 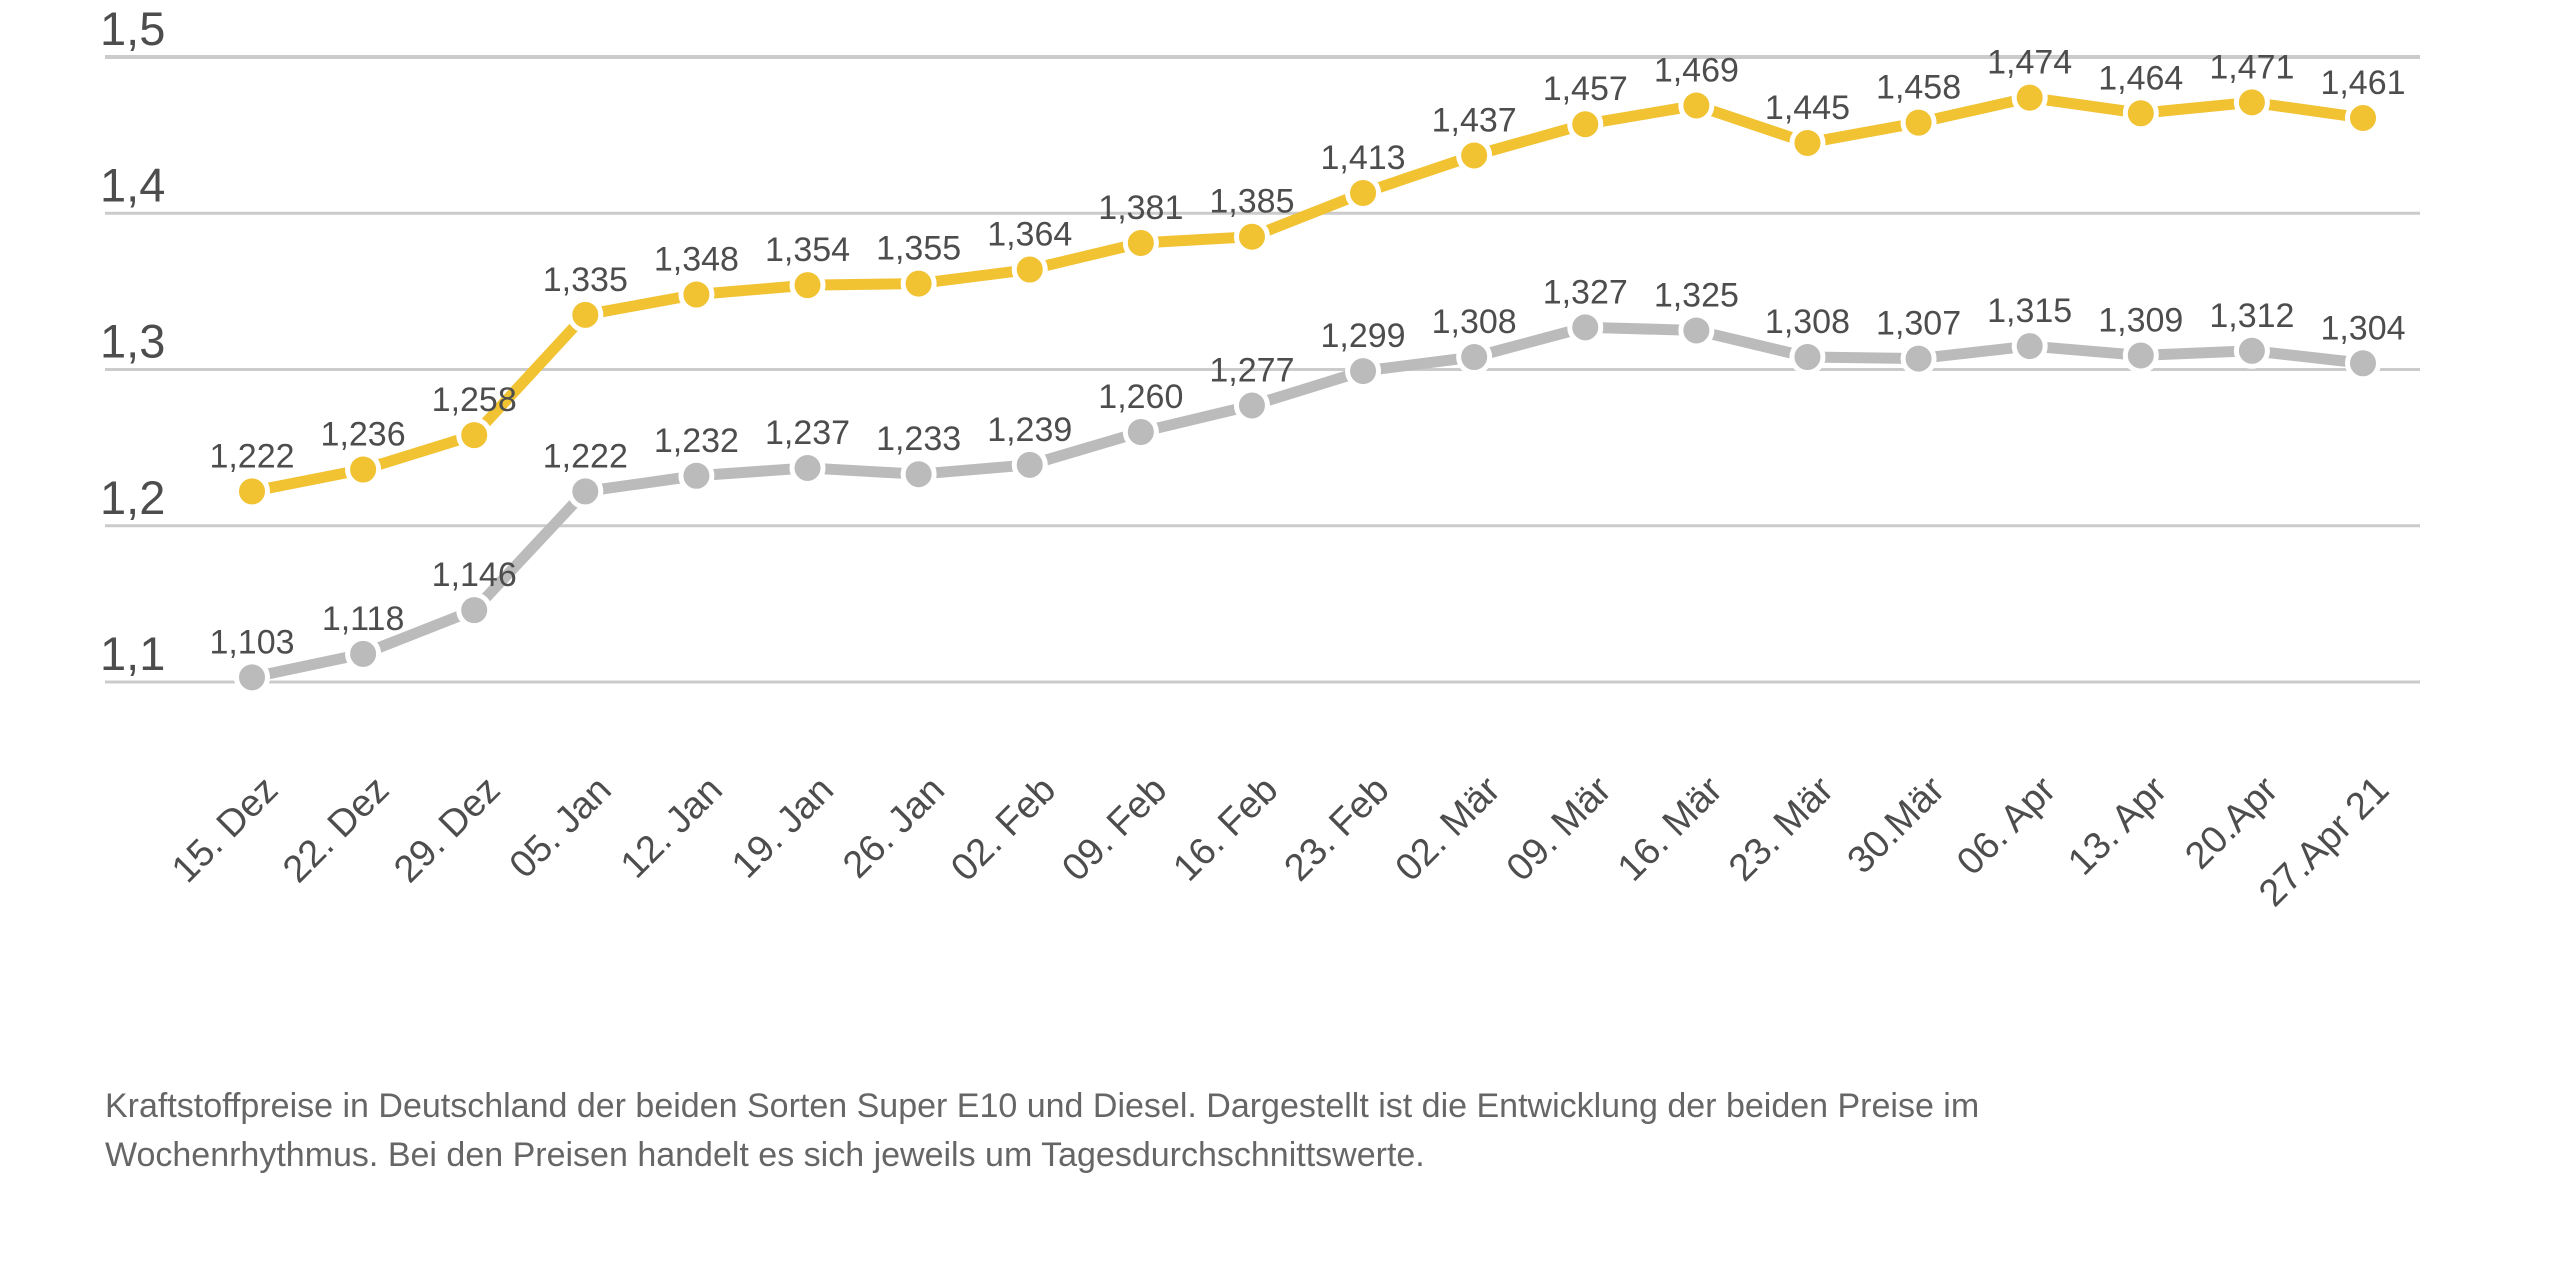 I want to click on y-axis-tick-label: 1,1, so click(x=132, y=653).